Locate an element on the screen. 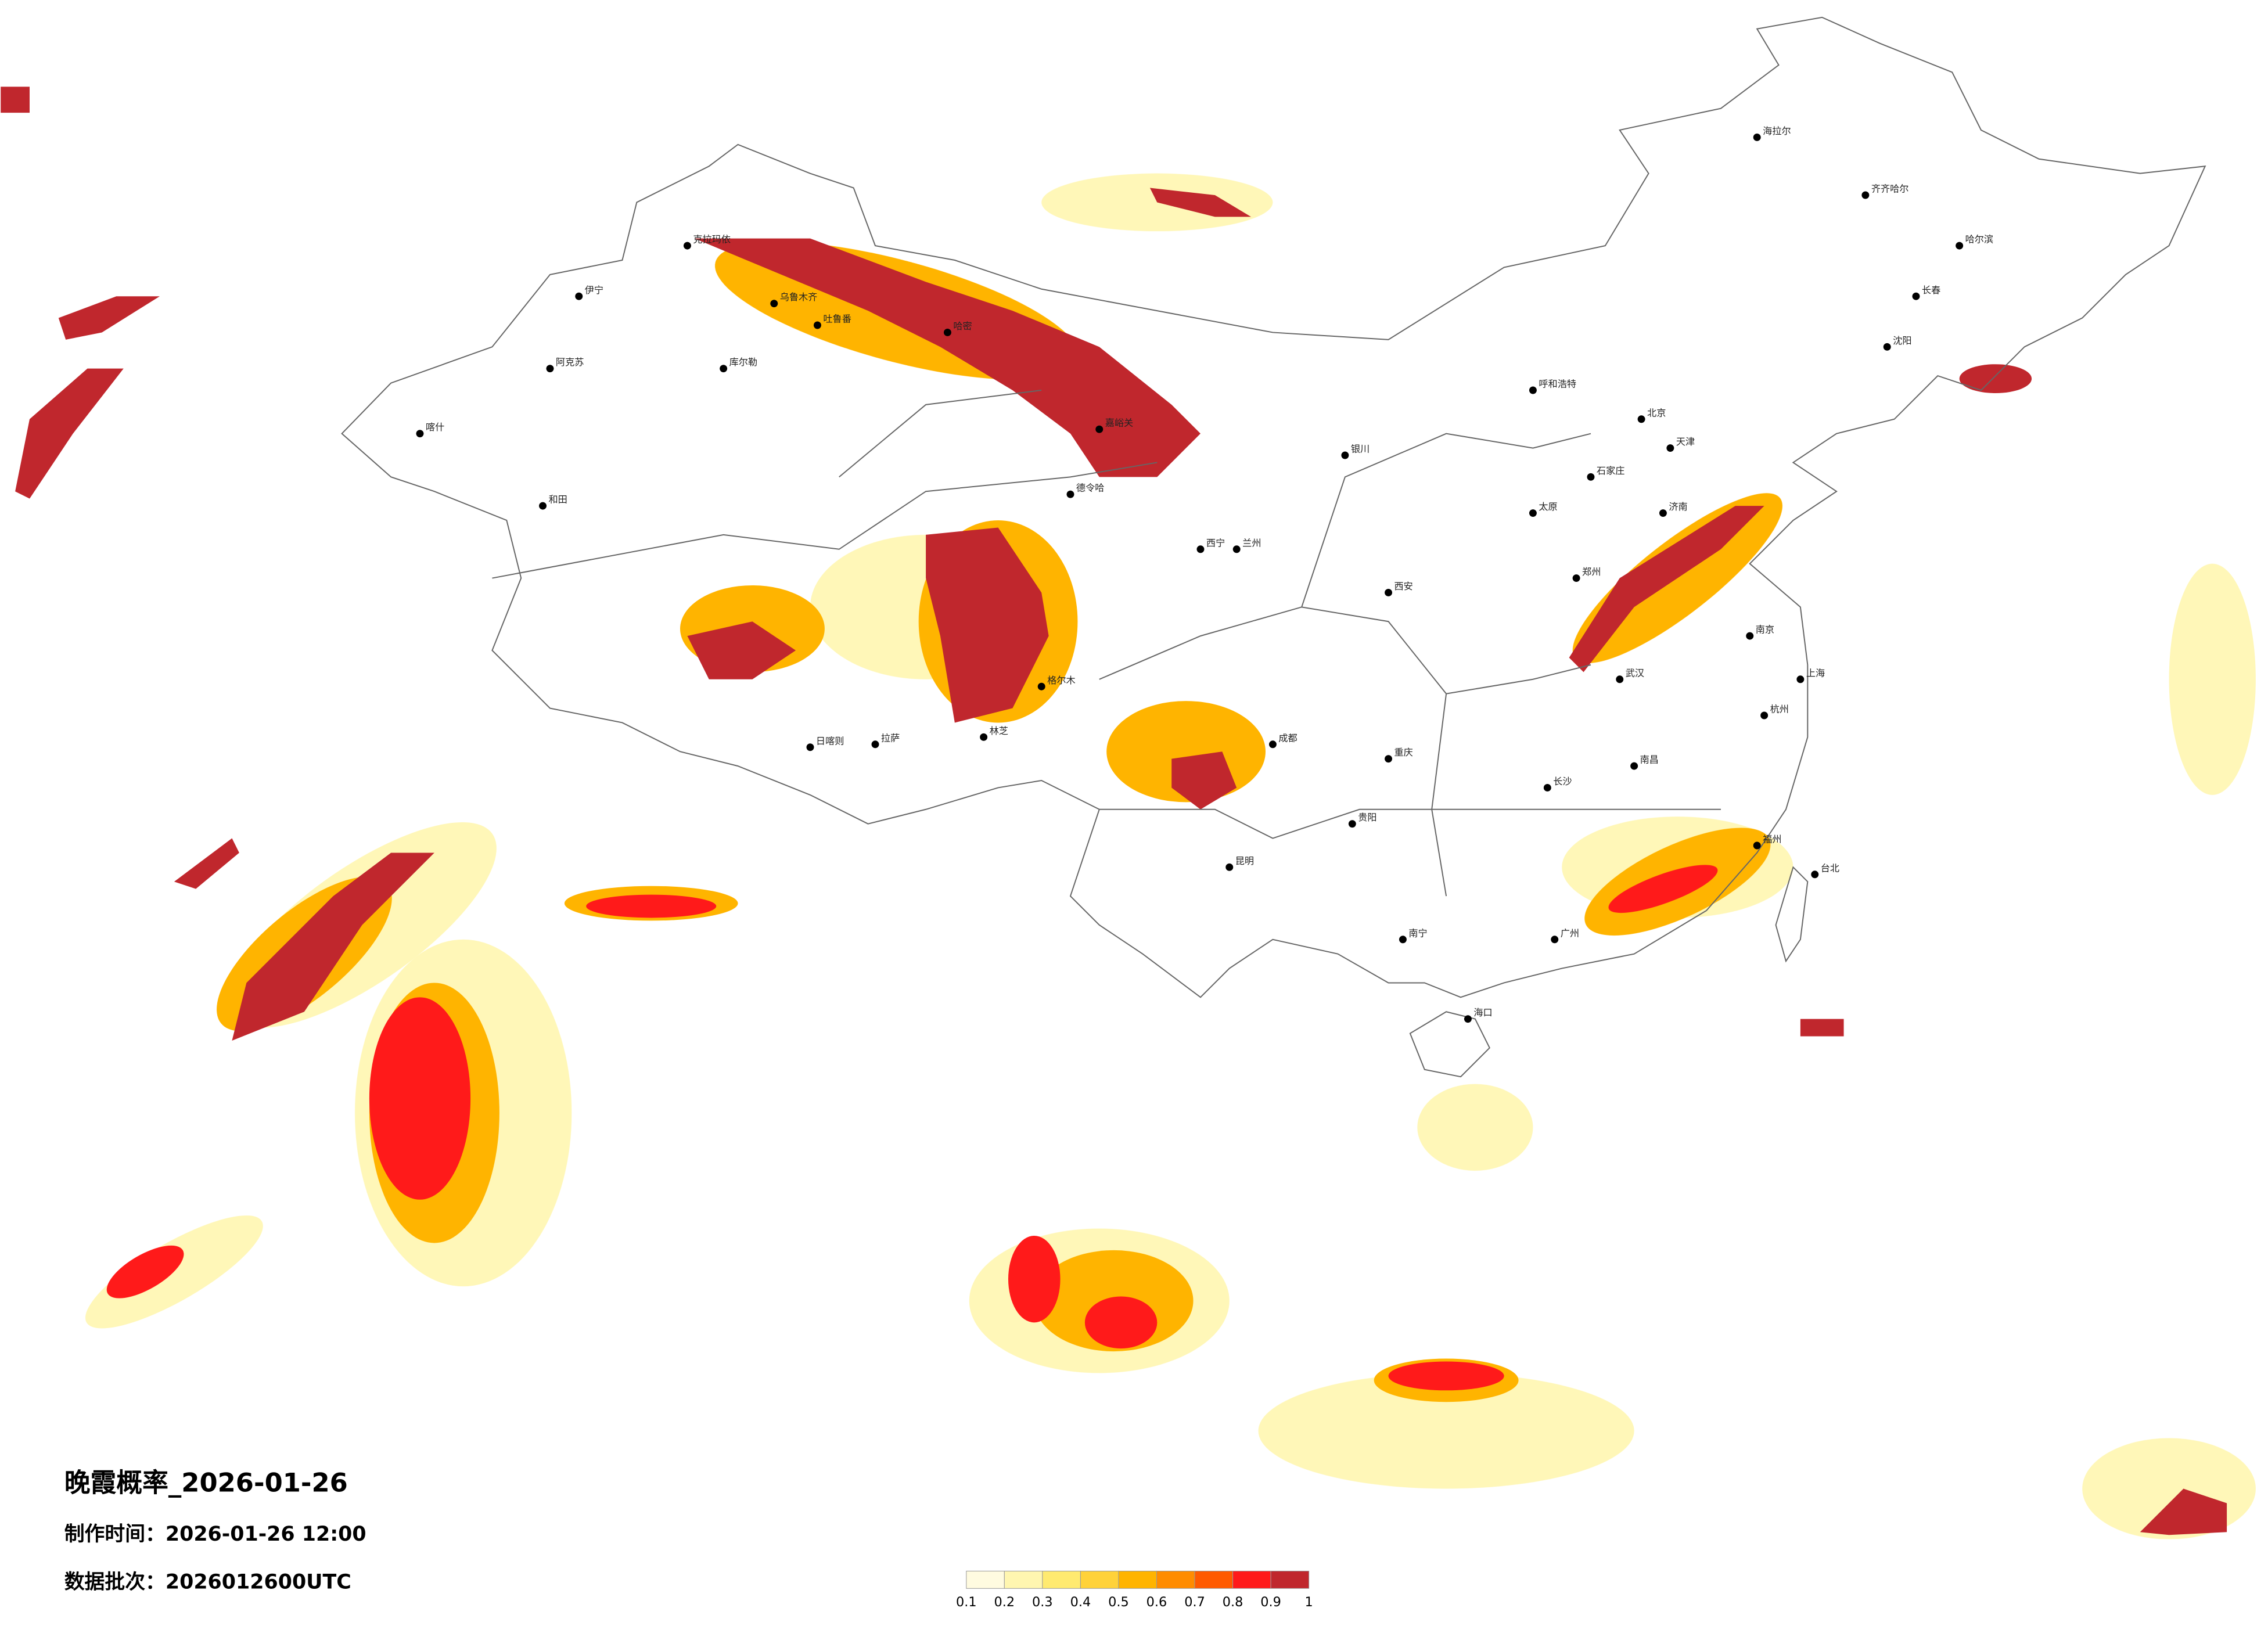 This screenshot has height=1626, width=2268. city-label: 沈阳 is located at coordinates (1902, 340).